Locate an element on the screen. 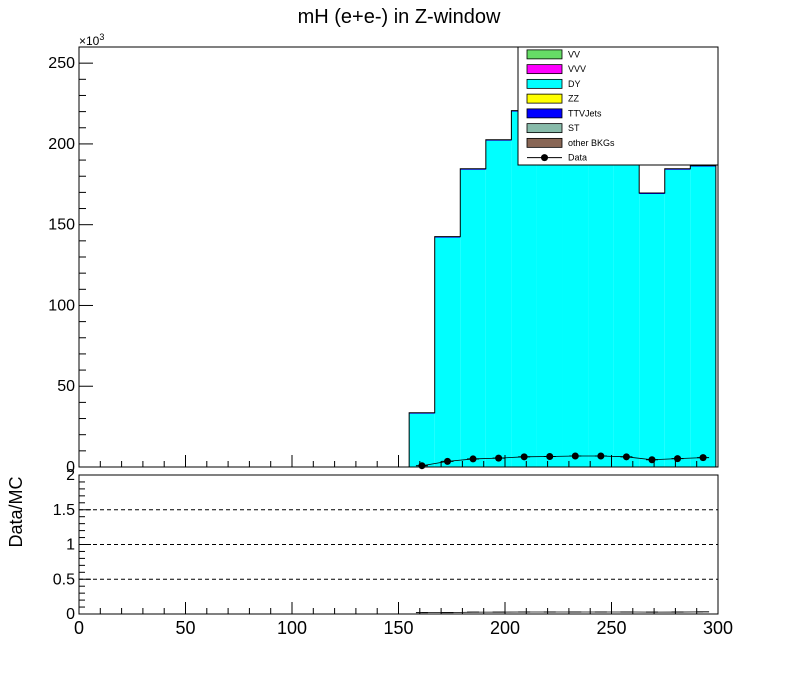  ratio-x-tick-label: 300 is located at coordinates (718, 628).